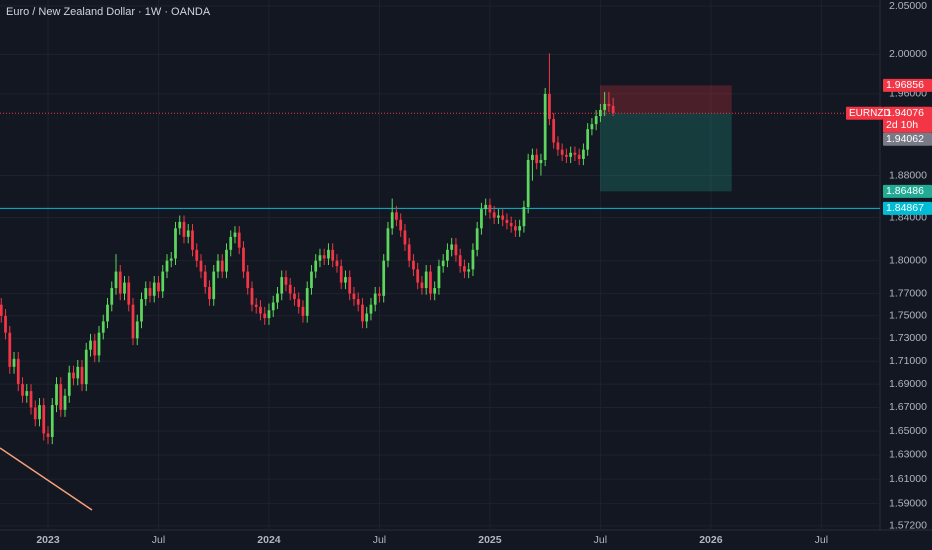  I want to click on stop-price-label: 1.96856, so click(905, 85).